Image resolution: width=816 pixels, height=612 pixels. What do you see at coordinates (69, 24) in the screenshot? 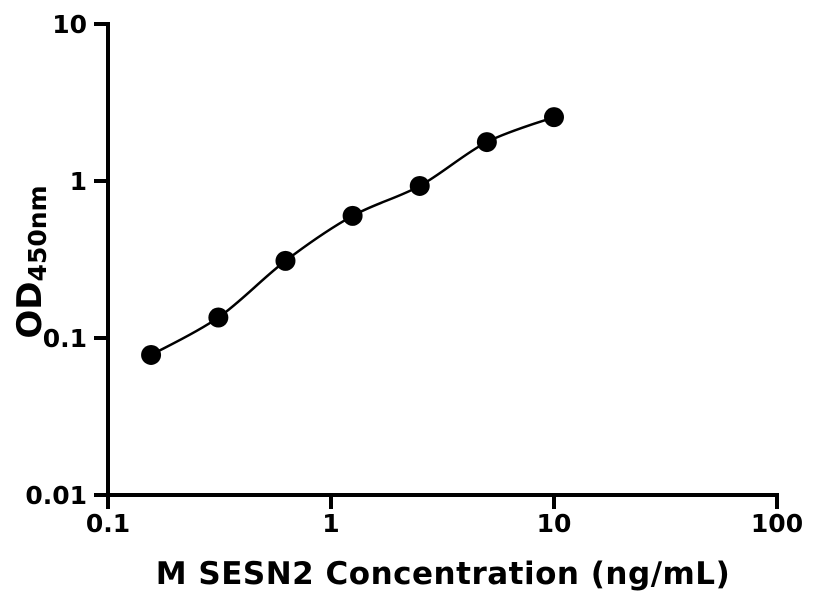
I see `y-tick-label: 10` at bounding box center [69, 24].